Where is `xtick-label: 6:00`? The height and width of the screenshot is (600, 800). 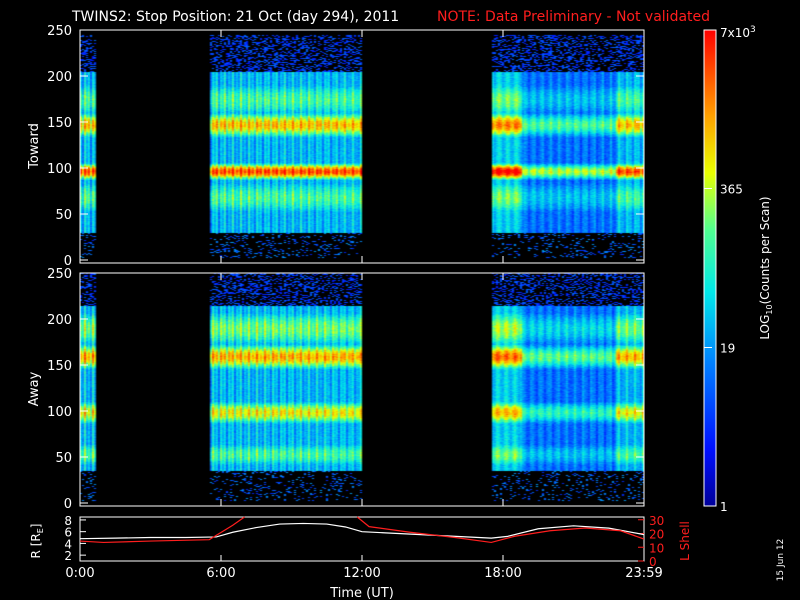 xtick-label: 6:00 is located at coordinates (220, 573).